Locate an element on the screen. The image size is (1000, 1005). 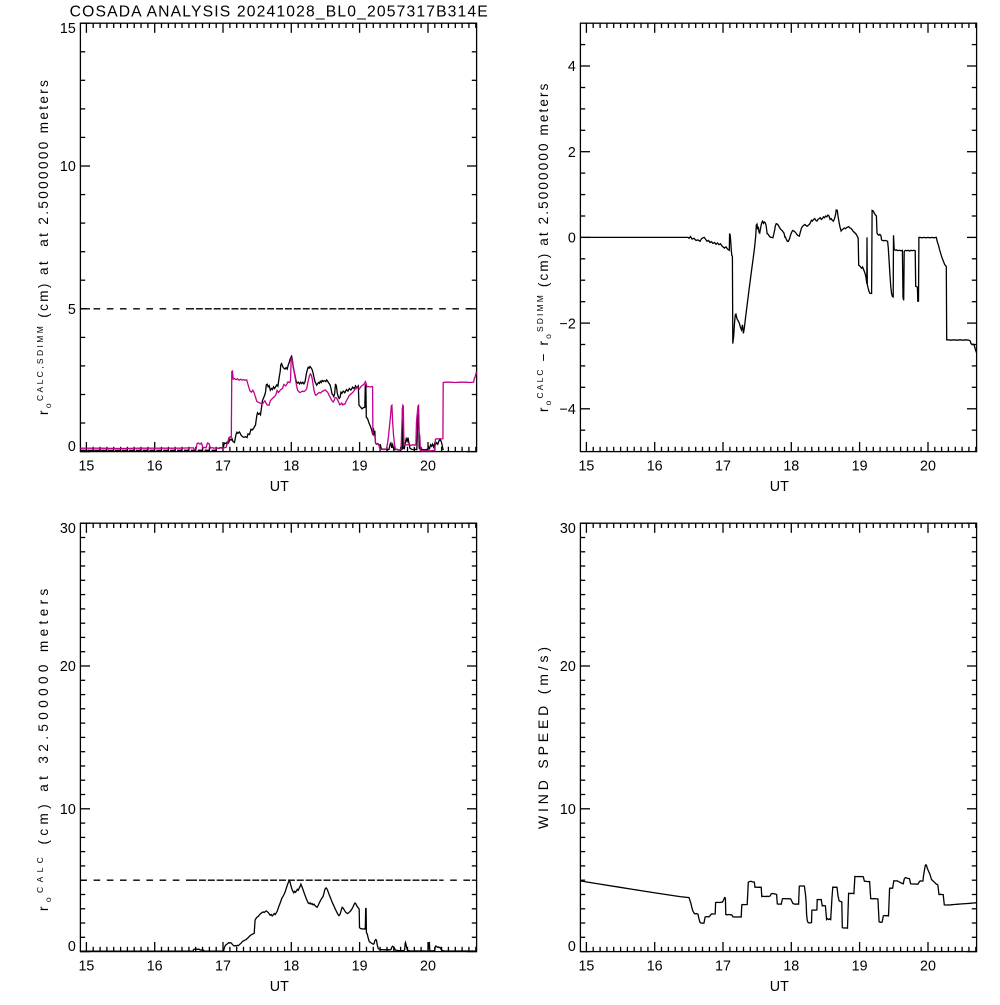
svg-text: 4 is located at coordinates (572, 67).